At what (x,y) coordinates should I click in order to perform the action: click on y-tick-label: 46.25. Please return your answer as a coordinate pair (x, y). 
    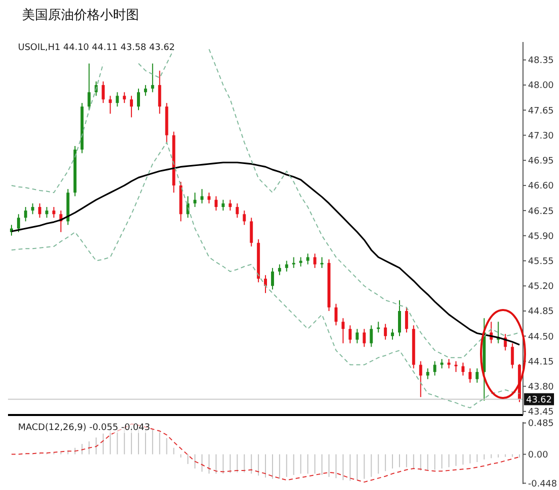
    Looking at the image, I should click on (541, 211).